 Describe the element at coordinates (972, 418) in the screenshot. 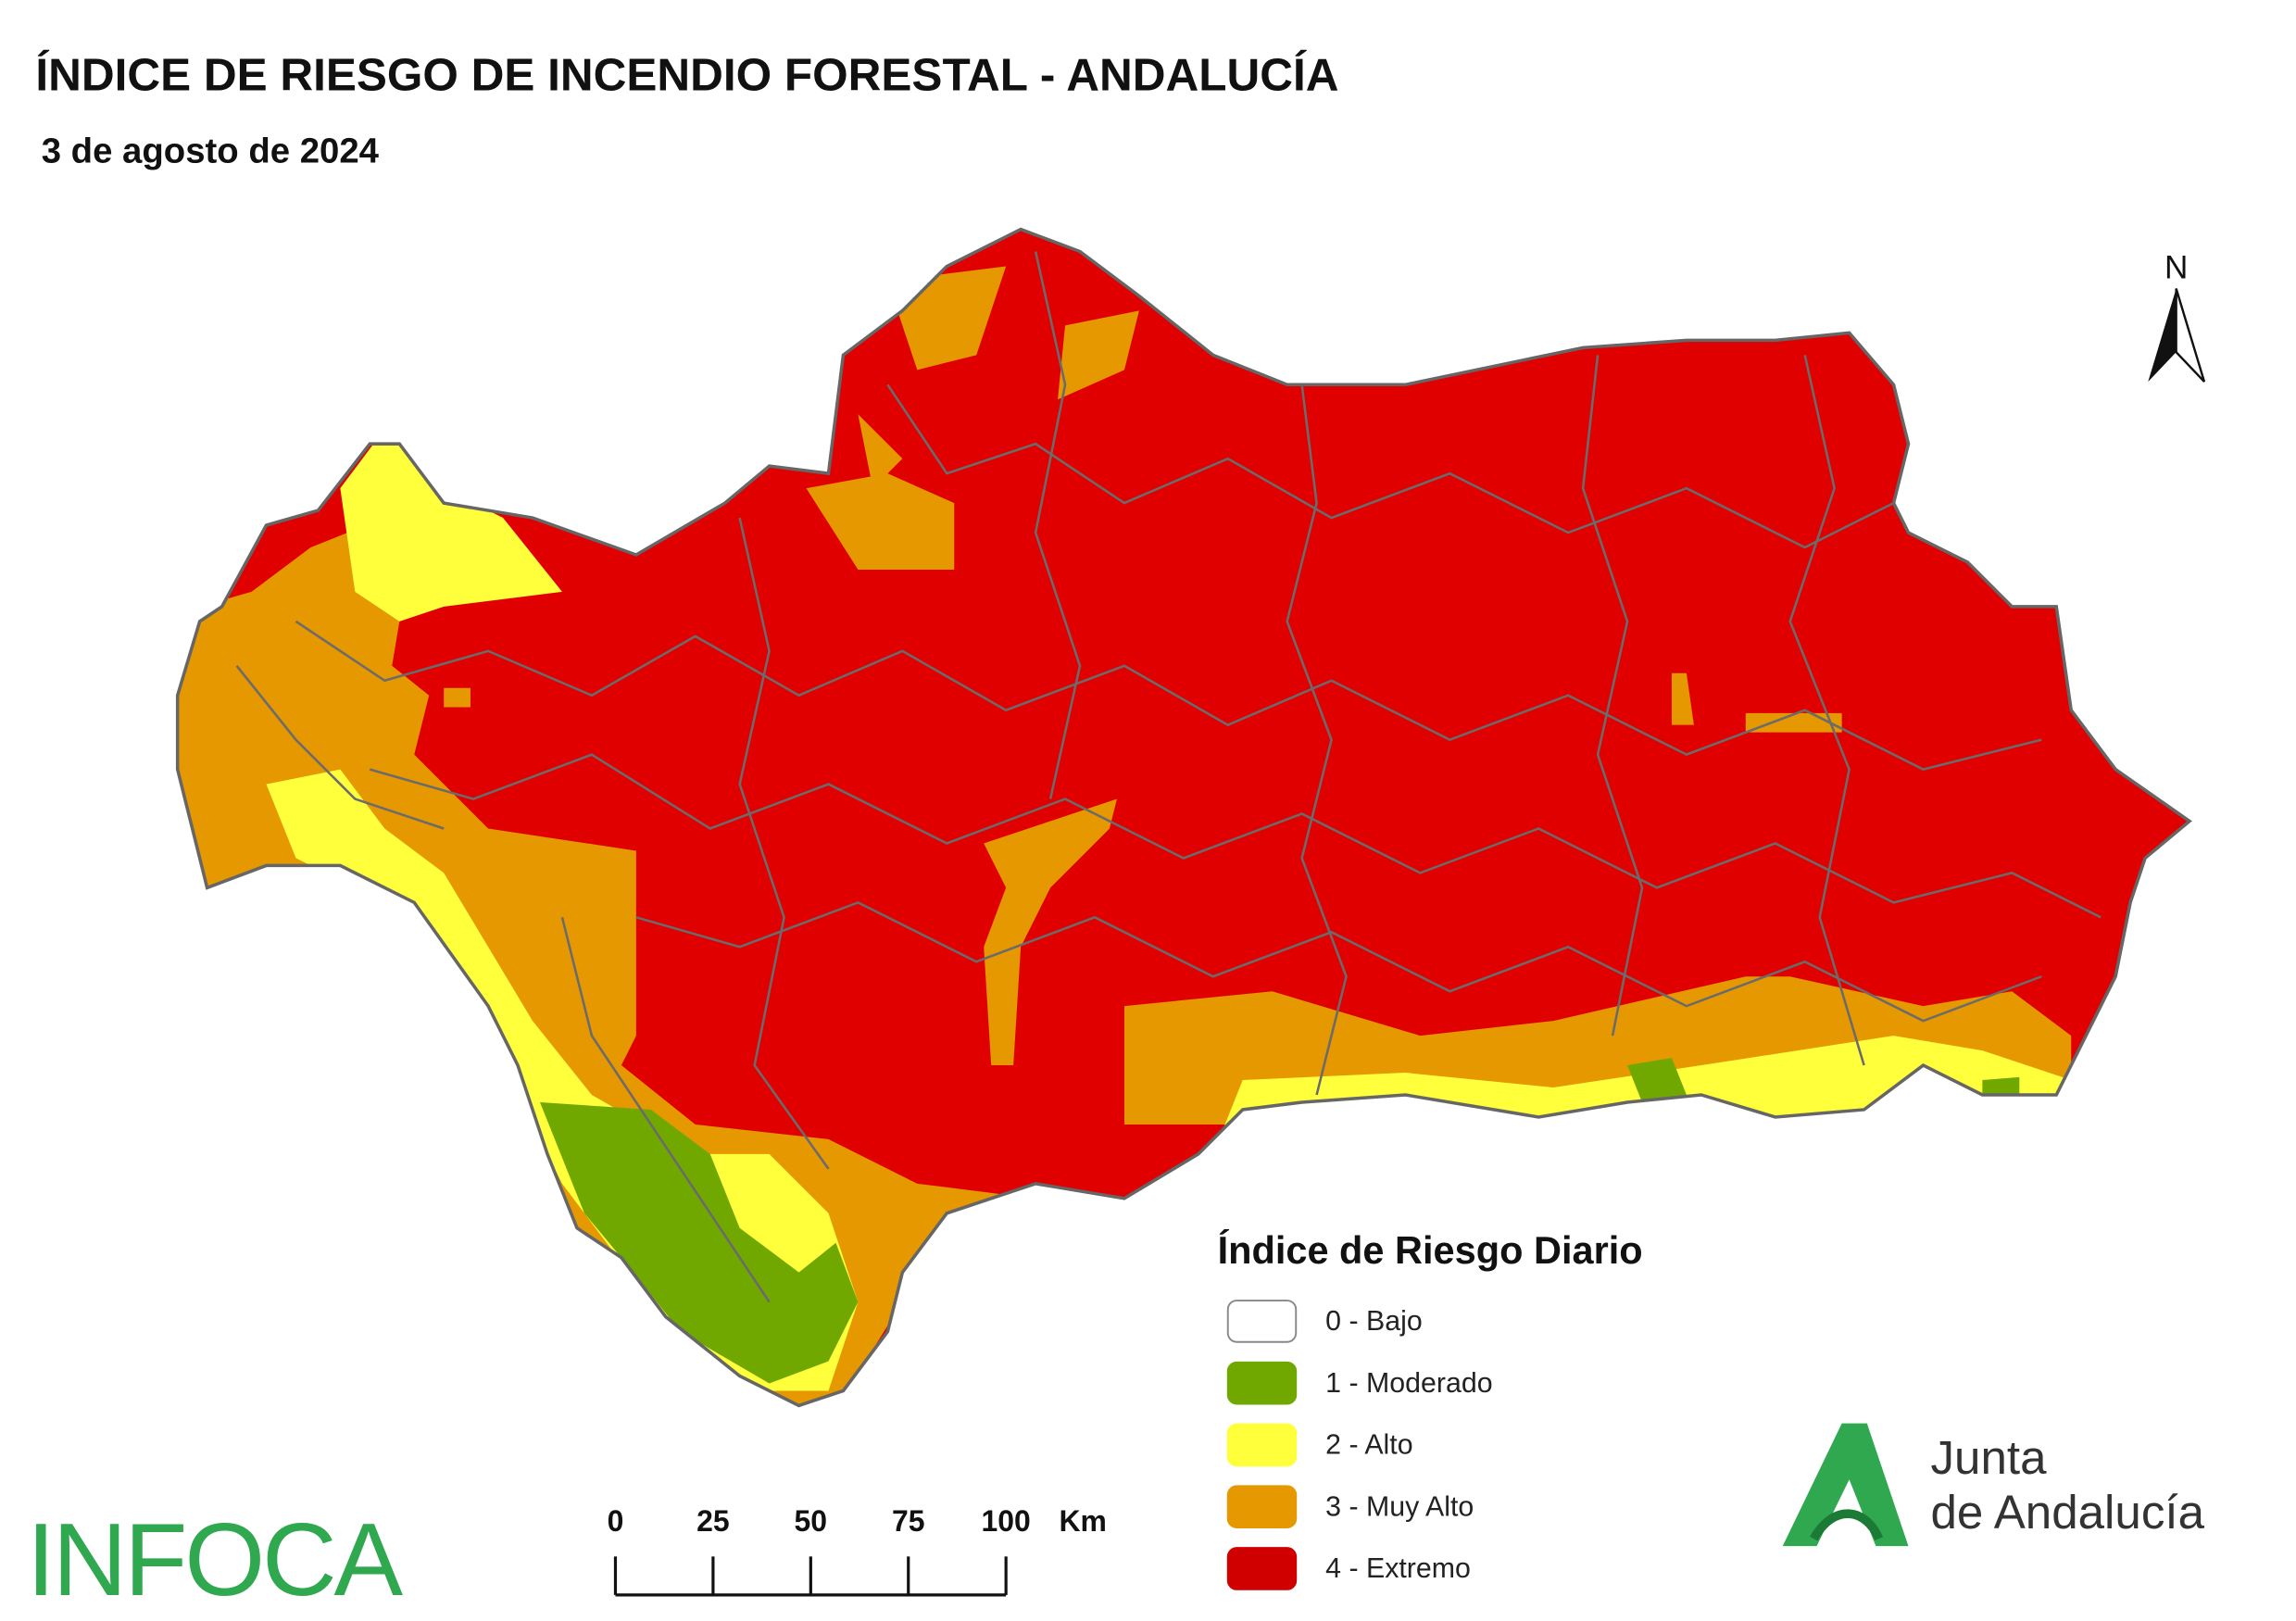

I see `risk-very-high` at that location.